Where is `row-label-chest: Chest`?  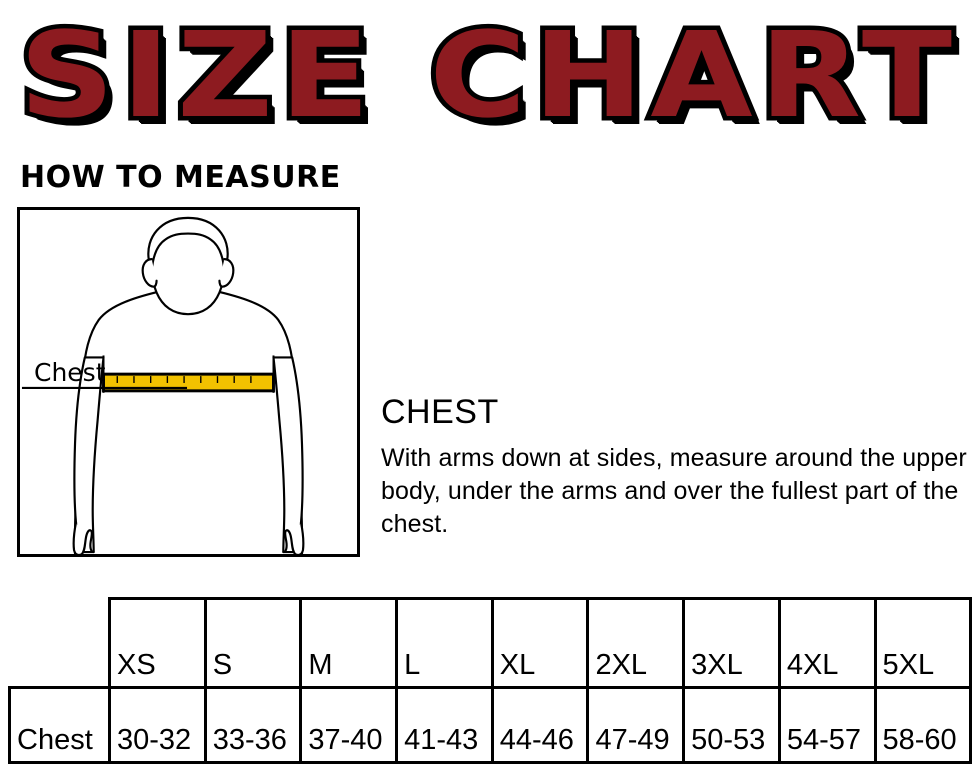 row-label-chest: Chest is located at coordinates (59, 725).